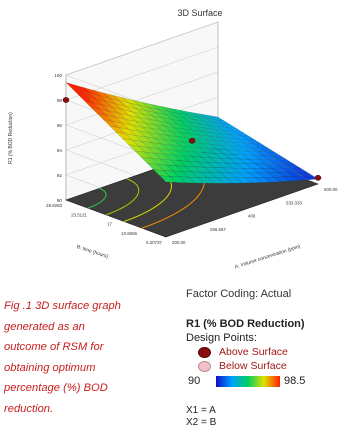 Image resolution: width=342 pixels, height=447 pixels. Describe the element at coordinates (154, 242) in the screenshot. I see `y-tick-label: 5.20737` at that location.